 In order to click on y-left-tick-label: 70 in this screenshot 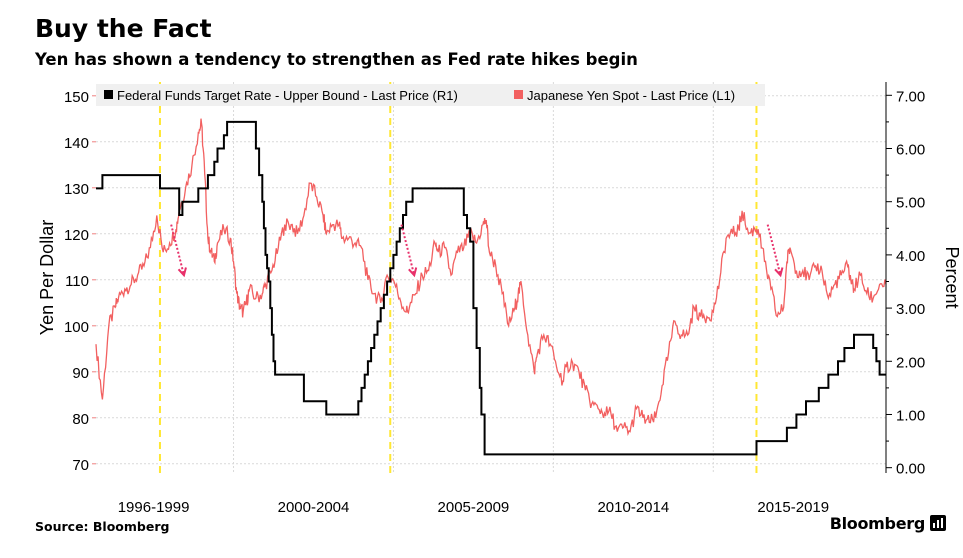, I will do `click(80, 465)`.